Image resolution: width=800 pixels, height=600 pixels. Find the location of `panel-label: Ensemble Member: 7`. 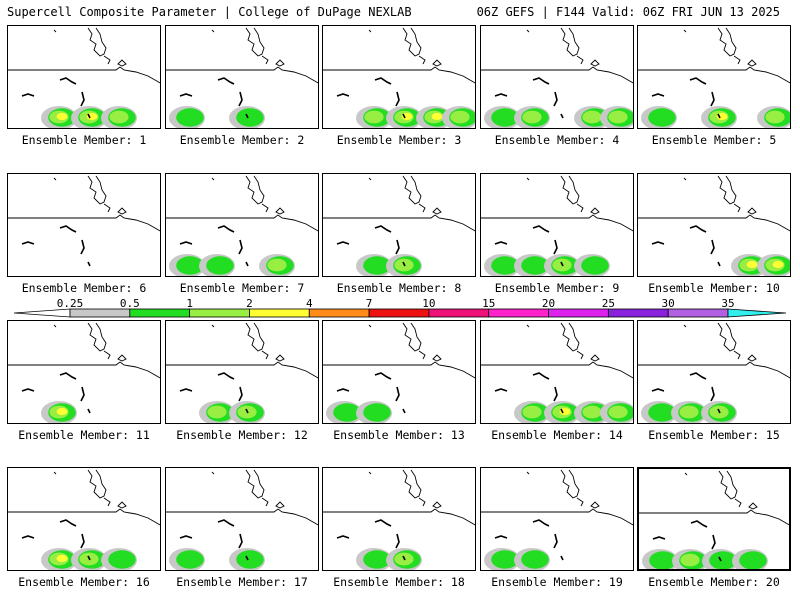

panel-label: Ensemble Member: 7 is located at coordinates (242, 288).